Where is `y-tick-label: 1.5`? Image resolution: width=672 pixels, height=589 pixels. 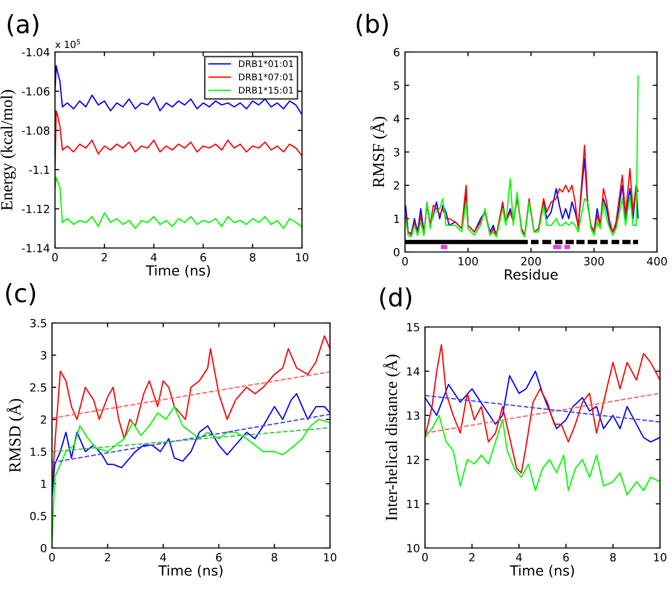
y-tick-label: 1.5 is located at coordinates (38, 452).